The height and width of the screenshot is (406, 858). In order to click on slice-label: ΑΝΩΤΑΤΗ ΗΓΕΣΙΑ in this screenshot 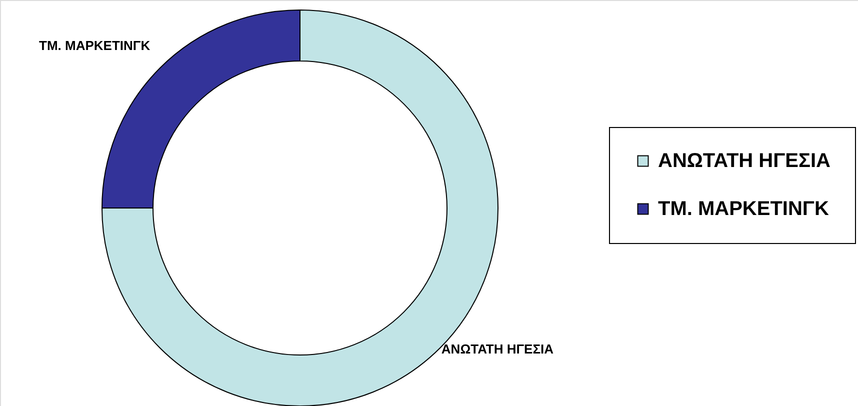, I will do `click(497, 348)`.